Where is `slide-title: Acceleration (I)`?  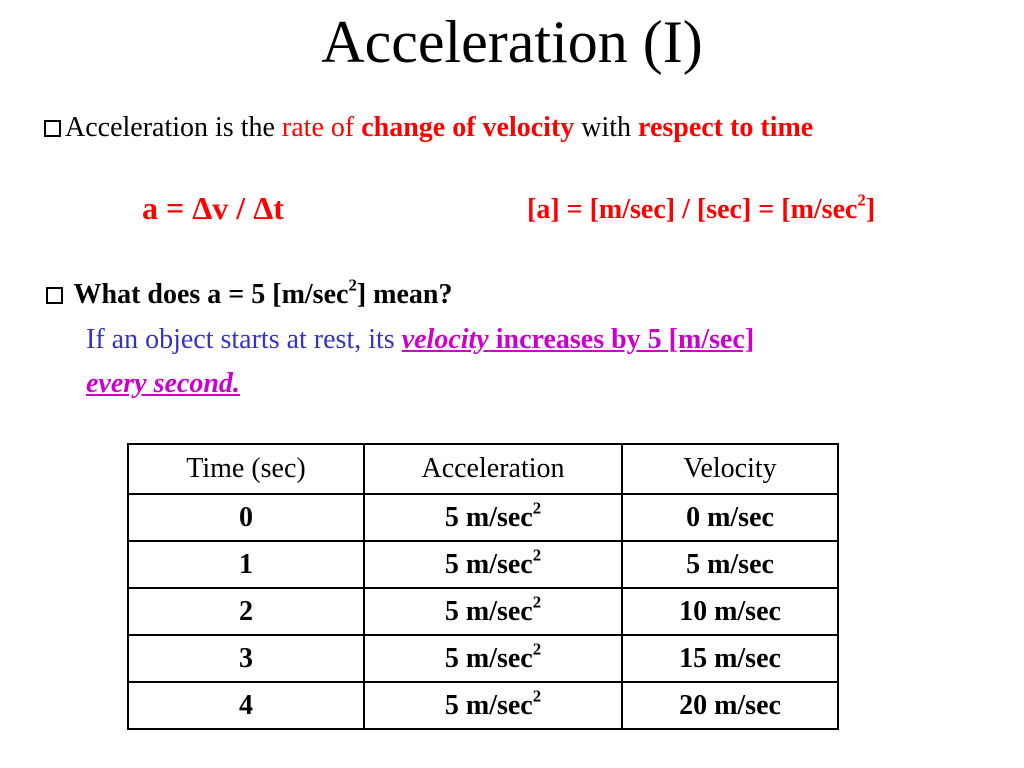
slide-title: Acceleration (I) is located at coordinates (512, 42).